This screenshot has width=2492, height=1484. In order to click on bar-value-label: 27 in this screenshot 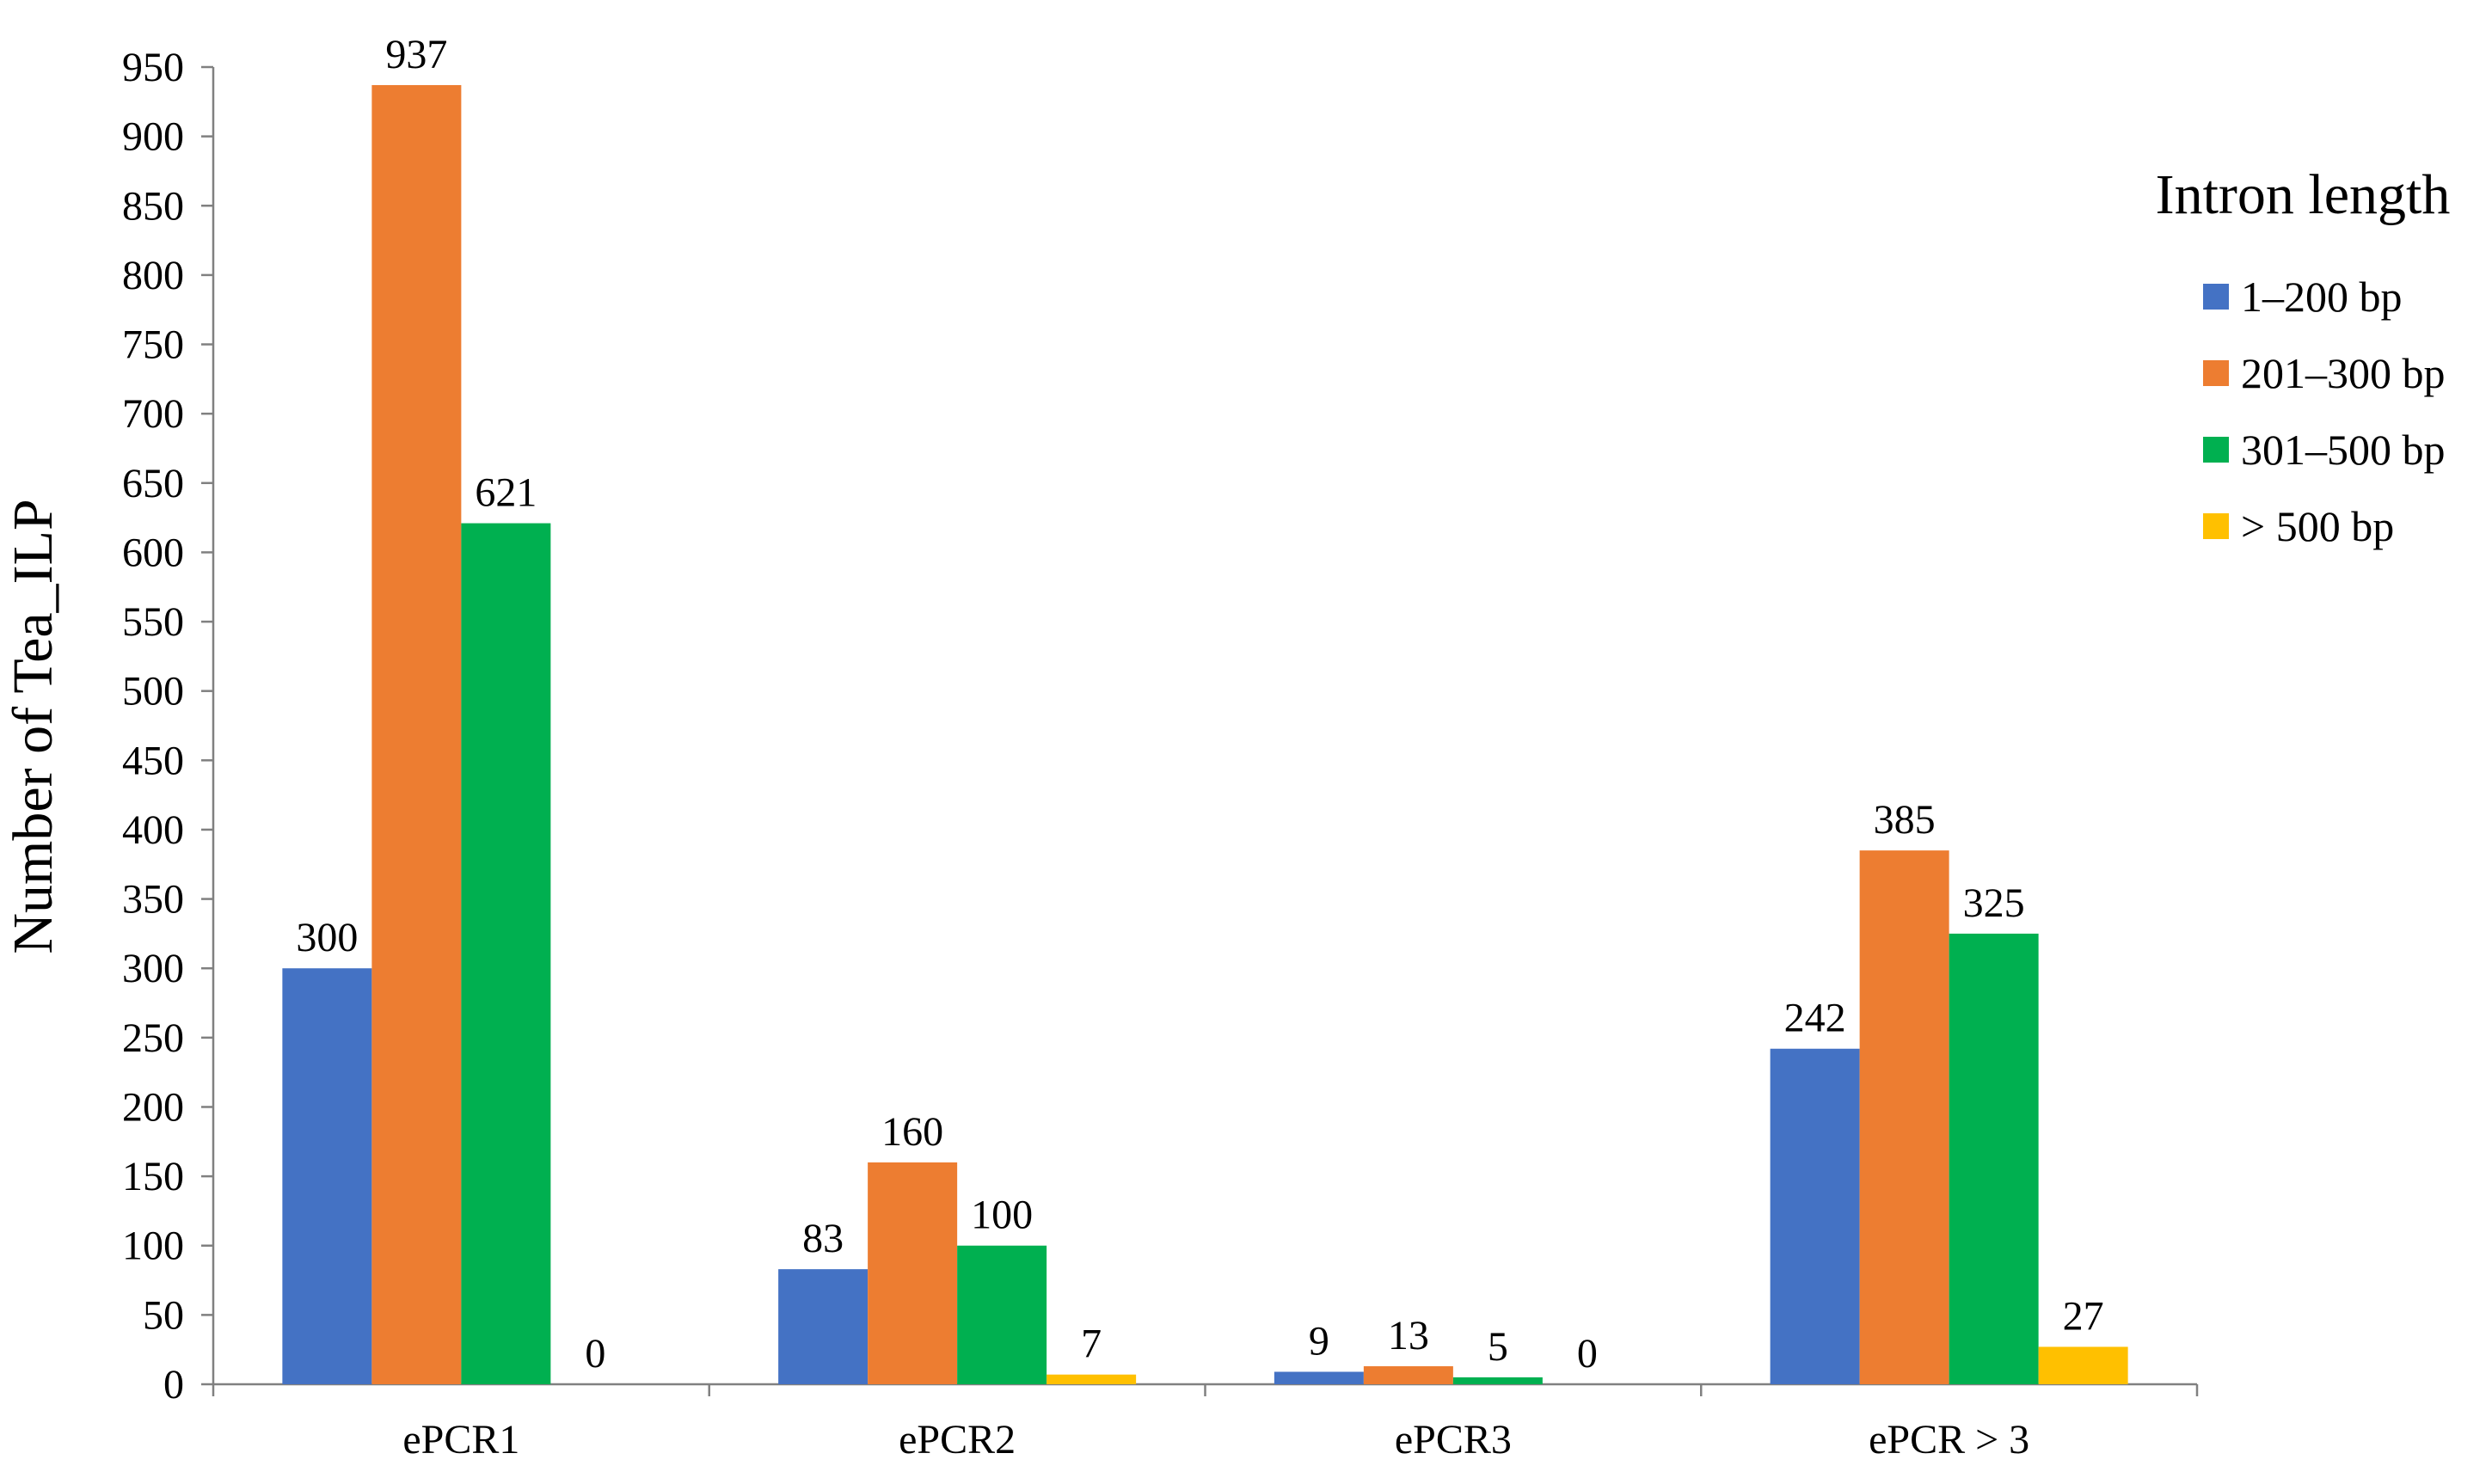, I will do `click(2084, 1316)`.